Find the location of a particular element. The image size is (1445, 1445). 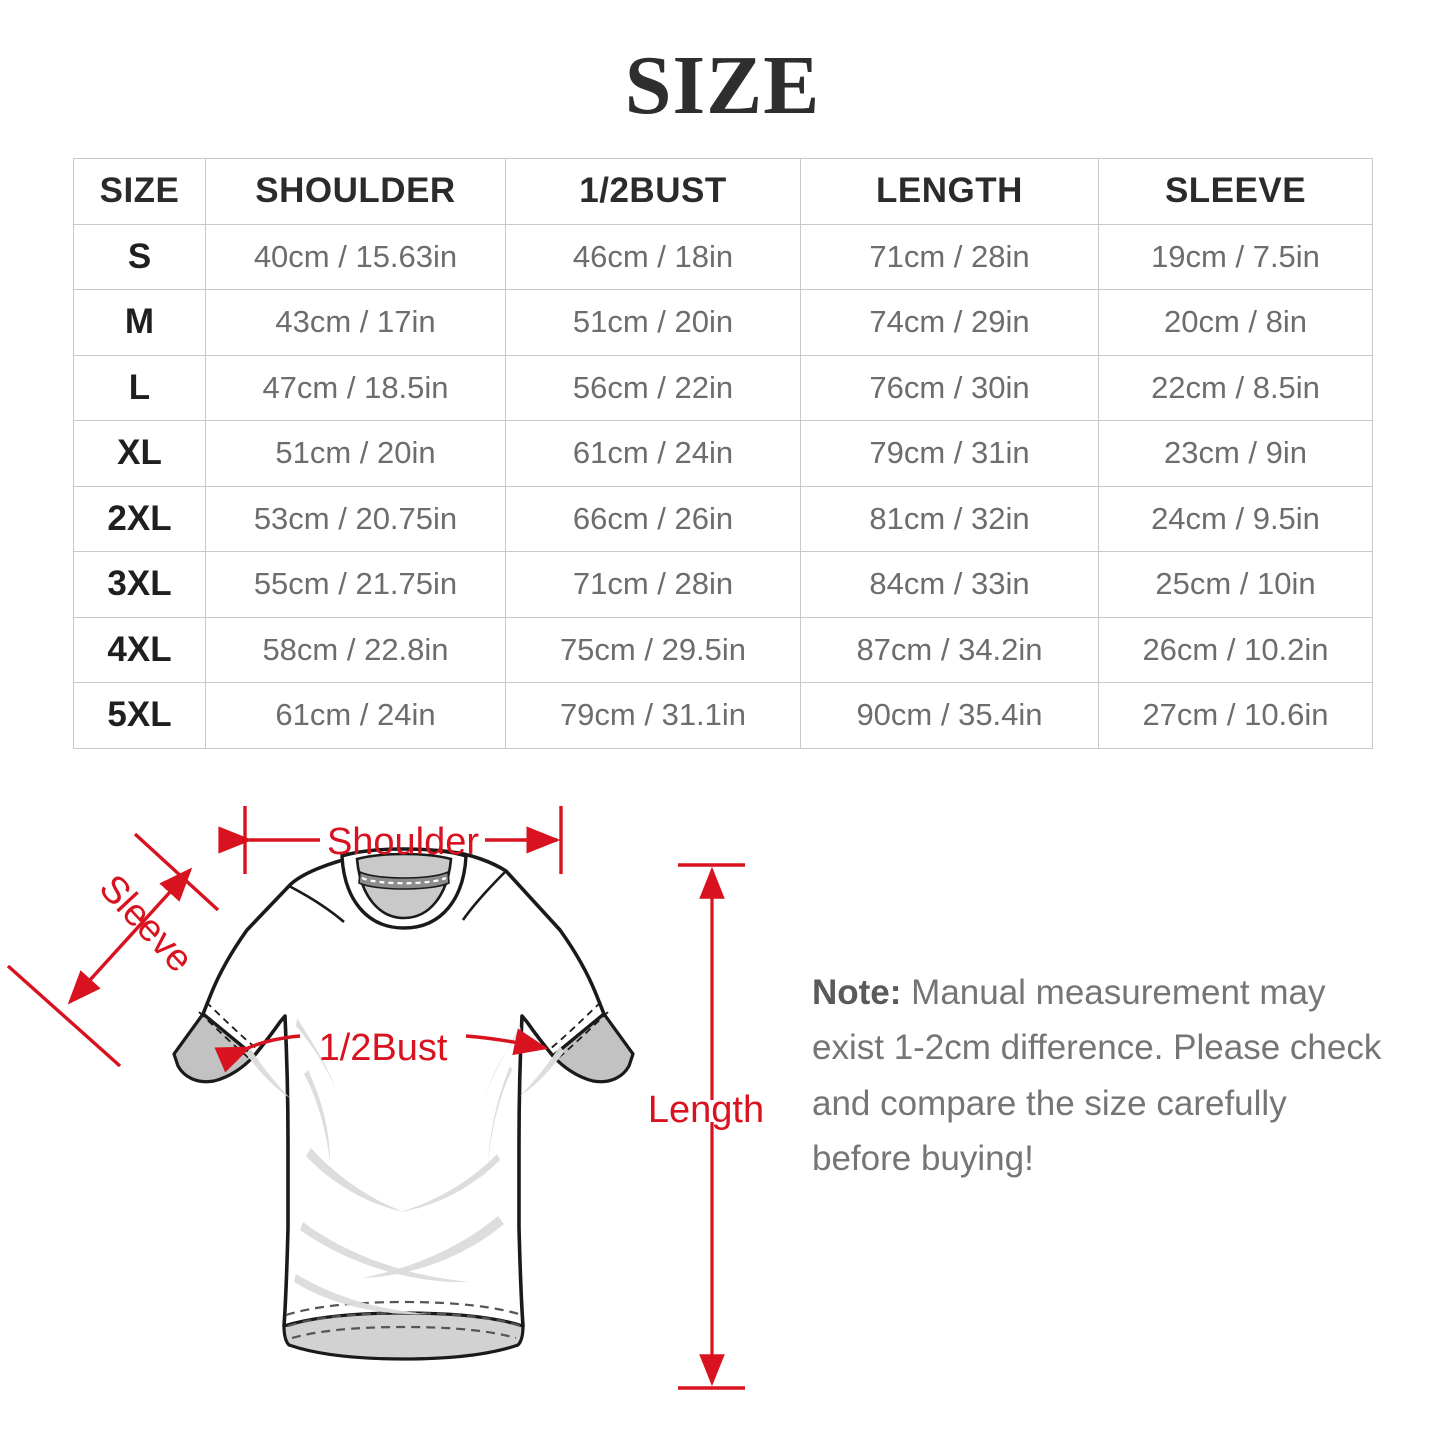

cell-size: S is located at coordinates (139, 256).